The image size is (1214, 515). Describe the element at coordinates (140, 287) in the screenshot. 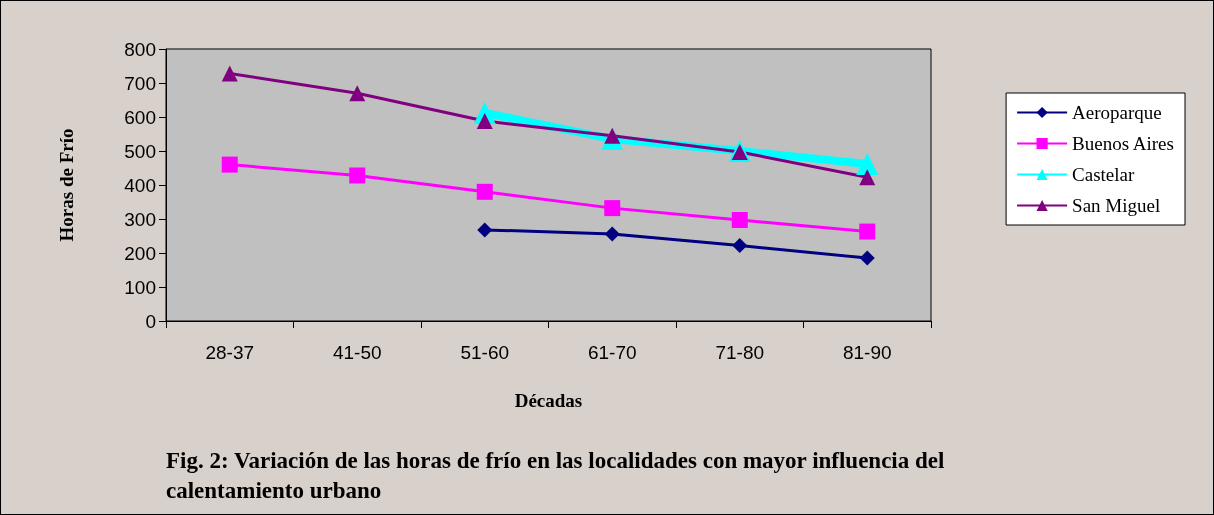

I see `y-tick-label: 100` at that location.